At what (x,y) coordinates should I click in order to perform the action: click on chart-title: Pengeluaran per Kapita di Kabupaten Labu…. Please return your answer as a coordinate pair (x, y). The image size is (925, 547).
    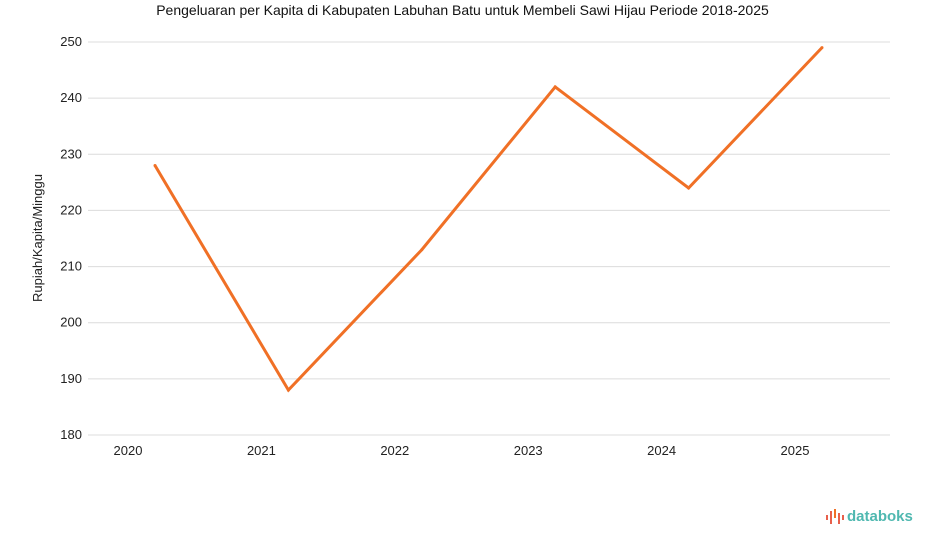
    Looking at the image, I should click on (462, 10).